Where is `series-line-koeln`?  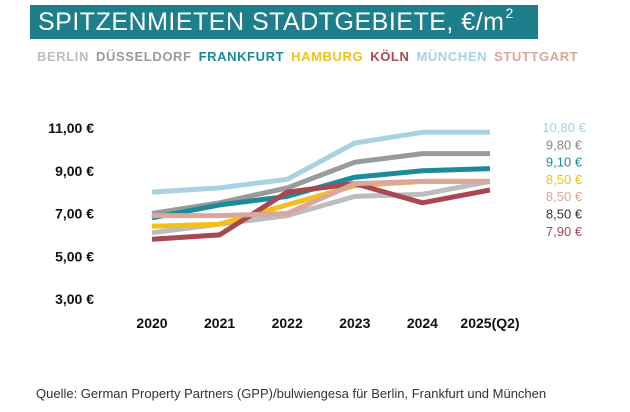 series-line-koeln is located at coordinates (321, 211).